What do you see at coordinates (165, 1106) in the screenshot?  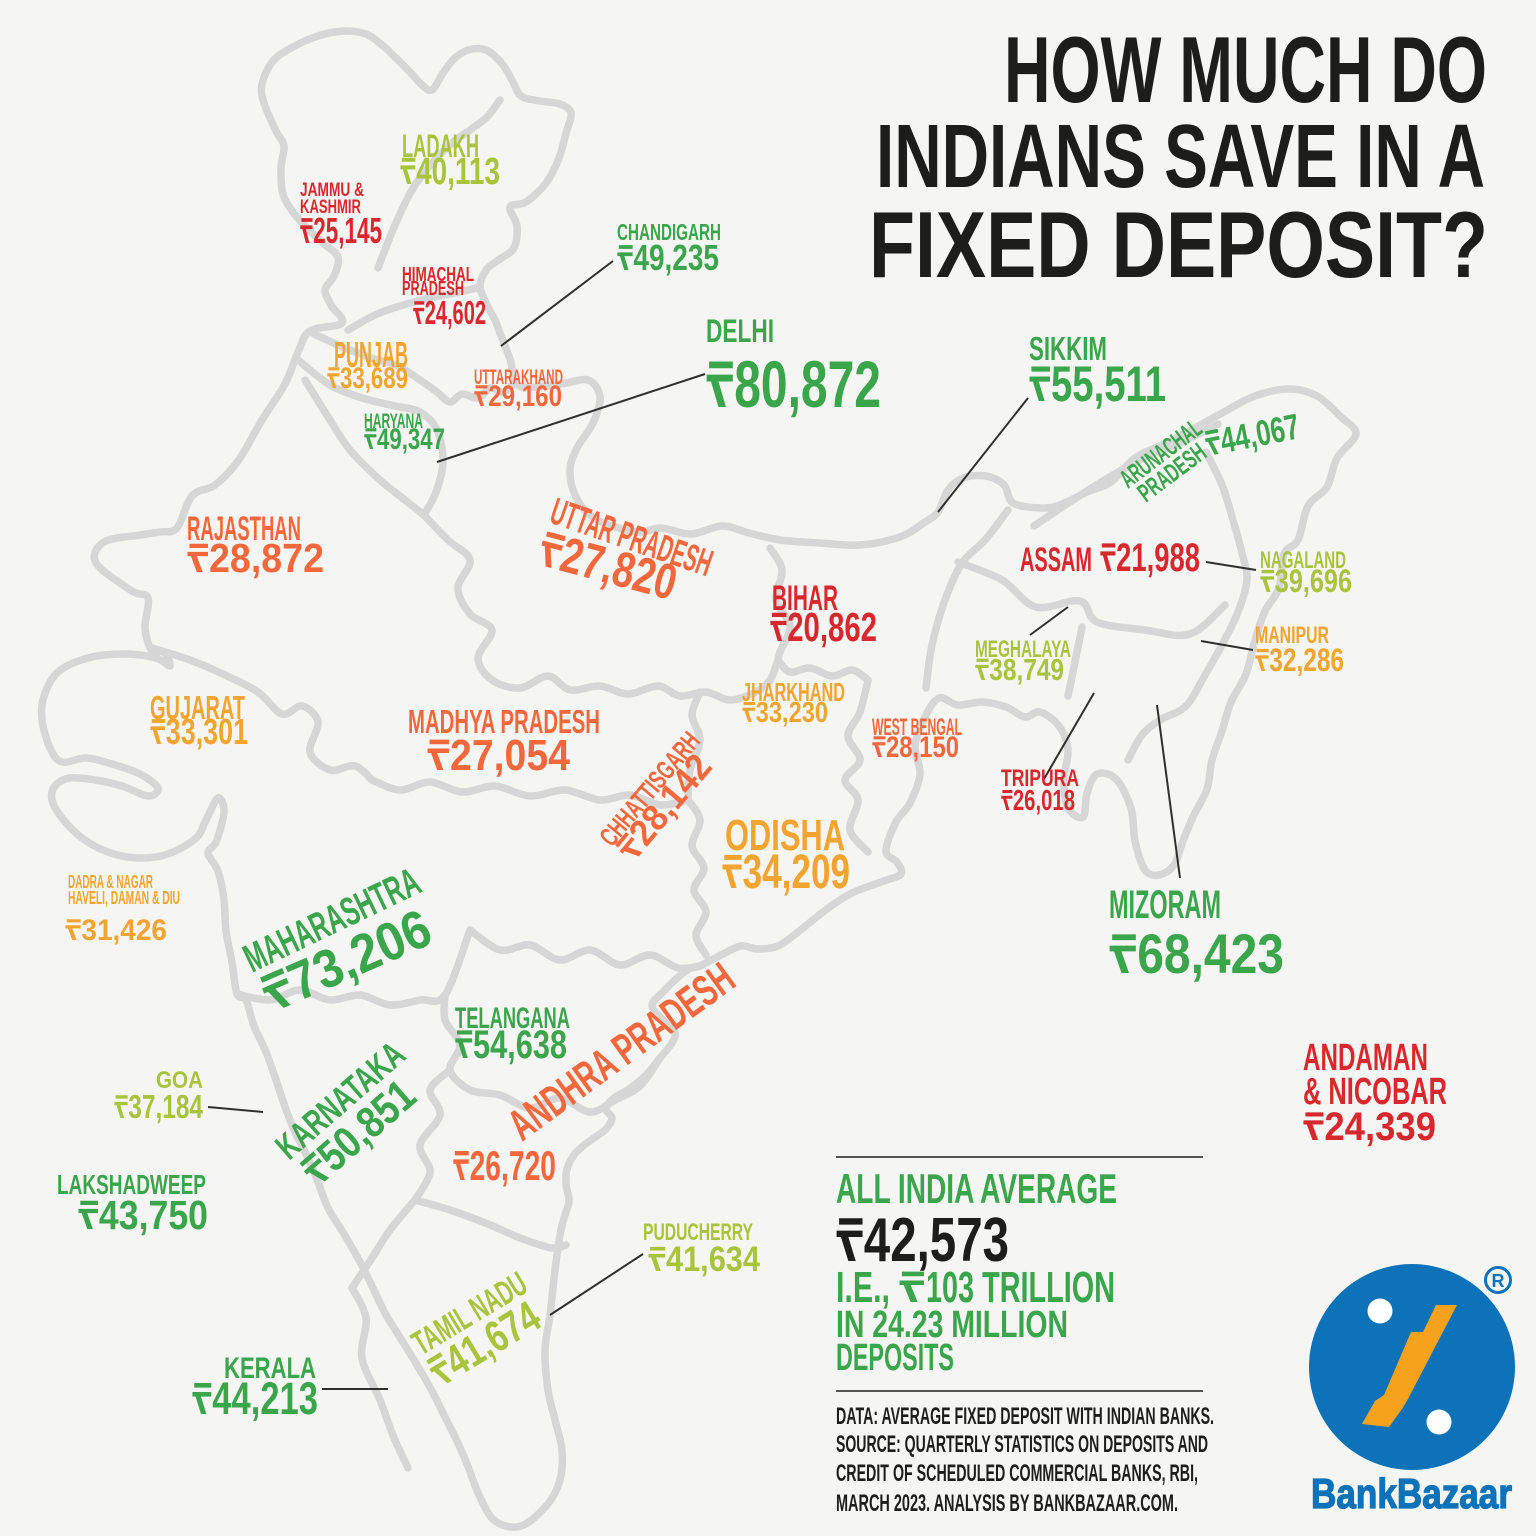 I see `svg-text: 37,184` at bounding box center [165, 1106].